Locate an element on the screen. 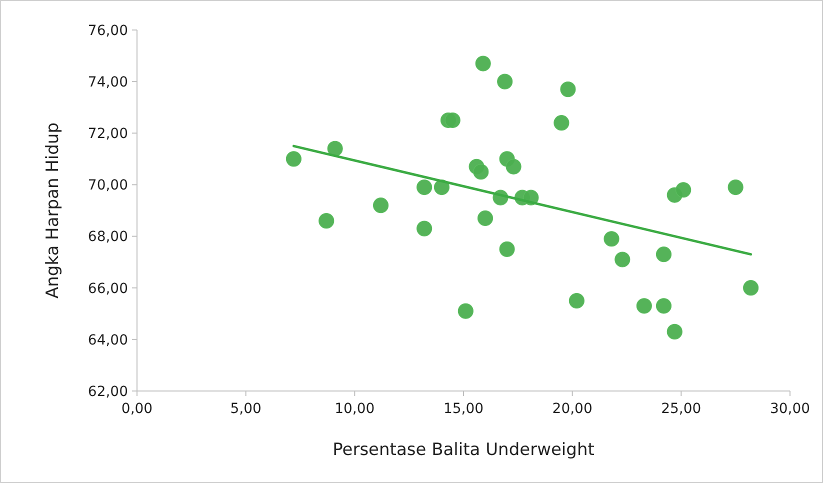 The image size is (830, 483). x-tick-label: 20,00 is located at coordinates (572, 409).